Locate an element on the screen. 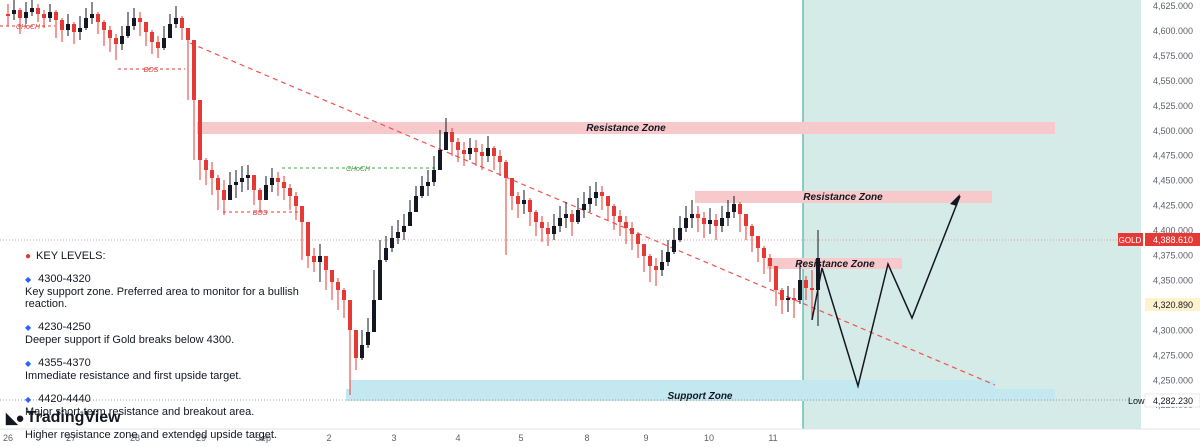 Image resolution: width=1200 pixels, height=447 pixels. current-price-tag is located at coordinates (1172, 239).